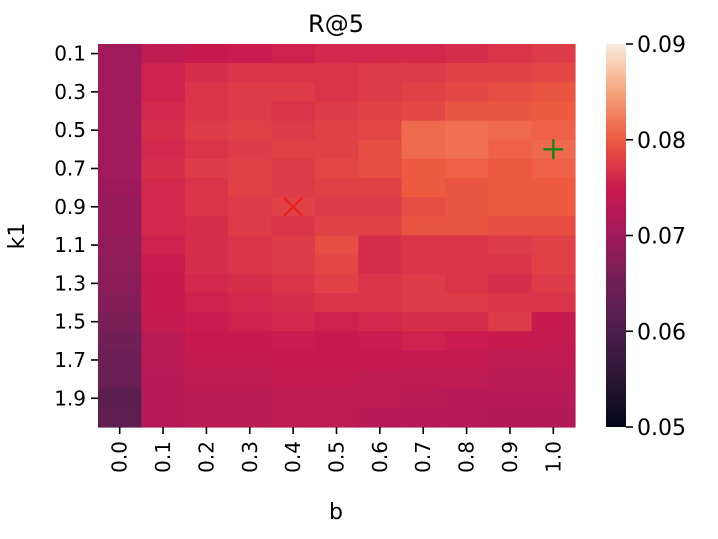 The width and height of the screenshot is (718, 539). I want to click on x-axis: 0.0 0.1 0.2 0.3 0.4 0.5 0.6 0.7 0.8 0.9 1.0, so click(336, 450).